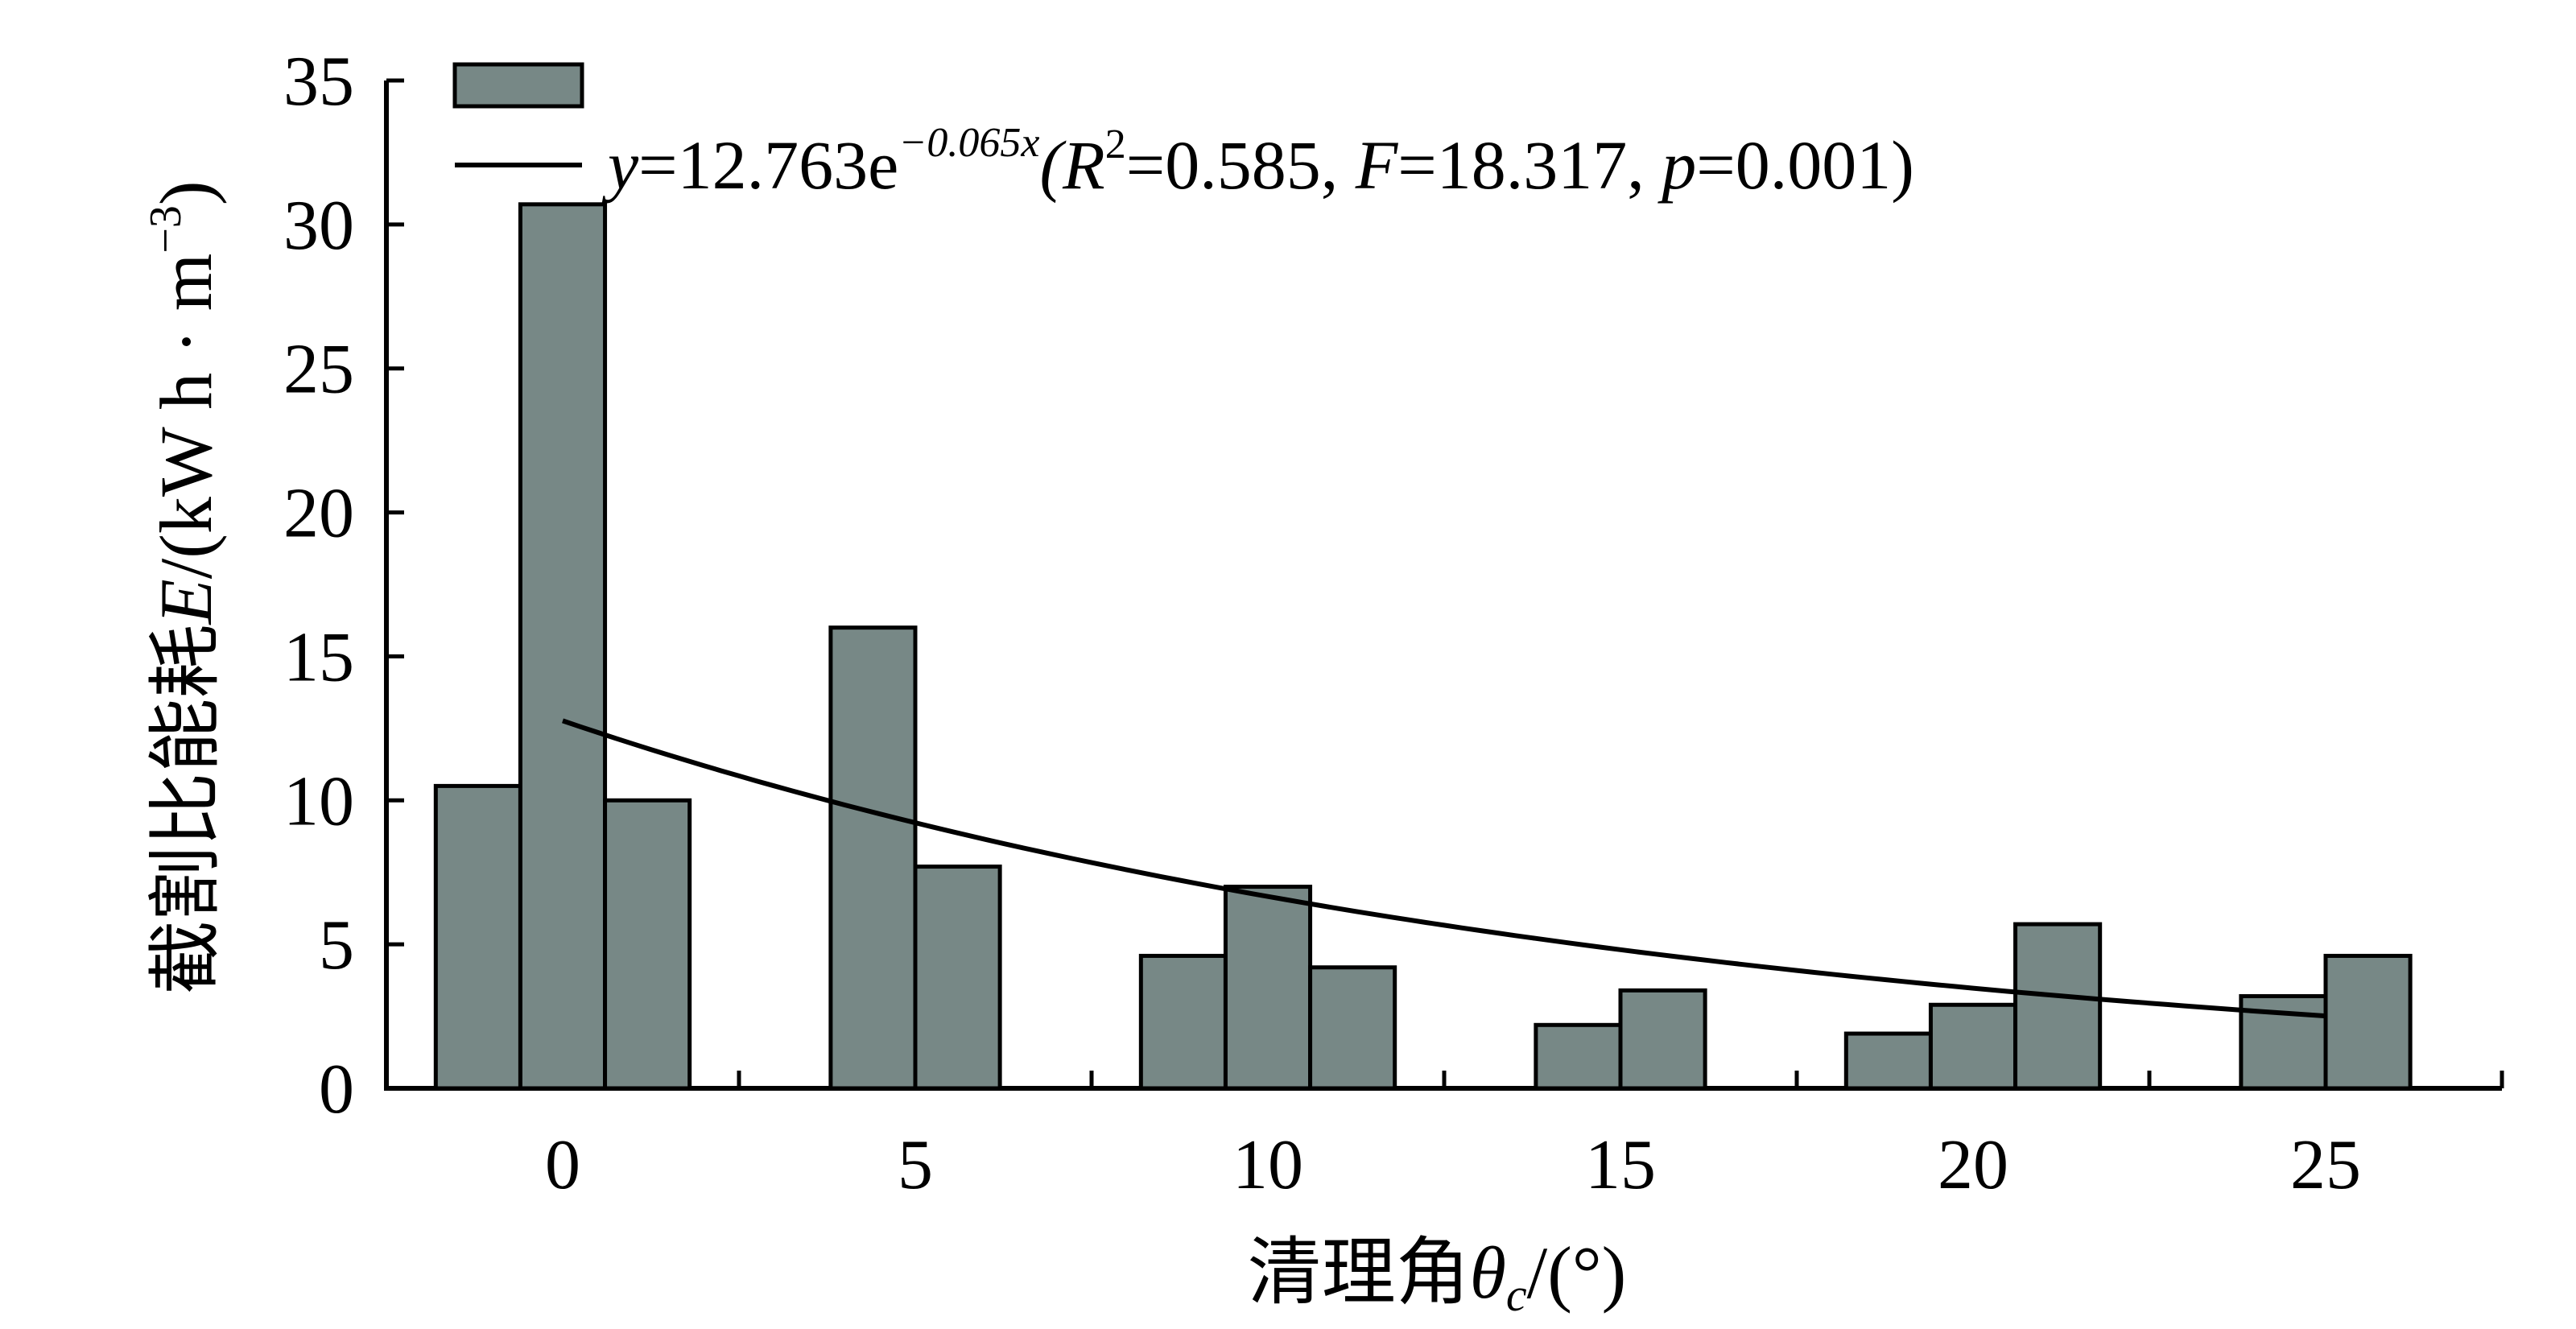  What do you see at coordinates (186, 810) in the screenshot?
I see `y-label-prefix: 截割比能耗` at bounding box center [186, 810].